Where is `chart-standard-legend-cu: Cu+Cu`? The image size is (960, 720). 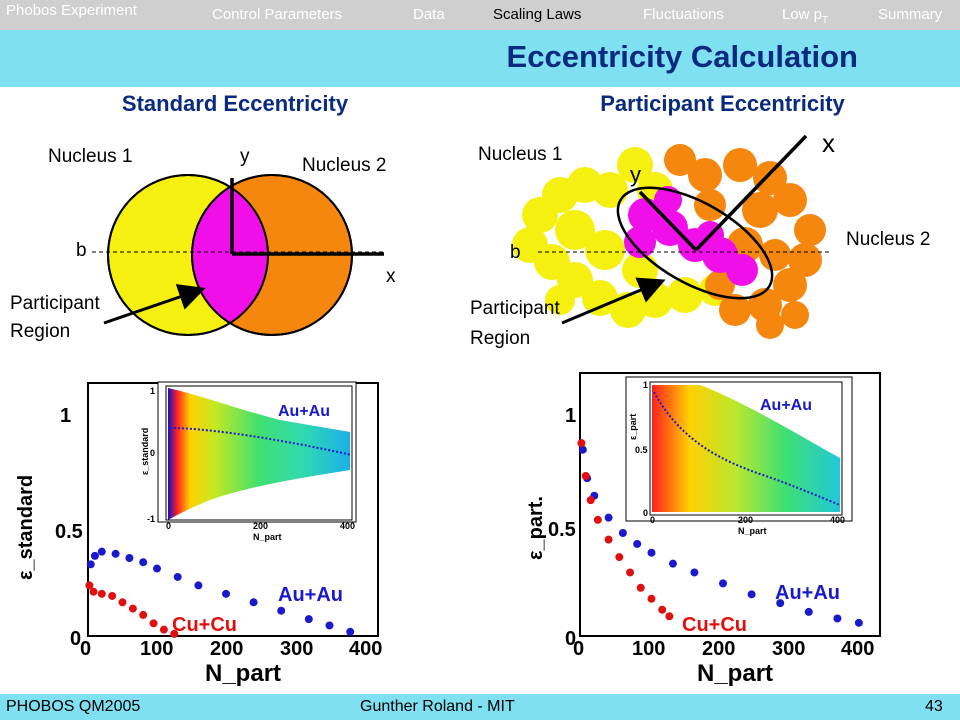
chart-standard-legend-cu: Cu+Cu is located at coordinates (204, 625).